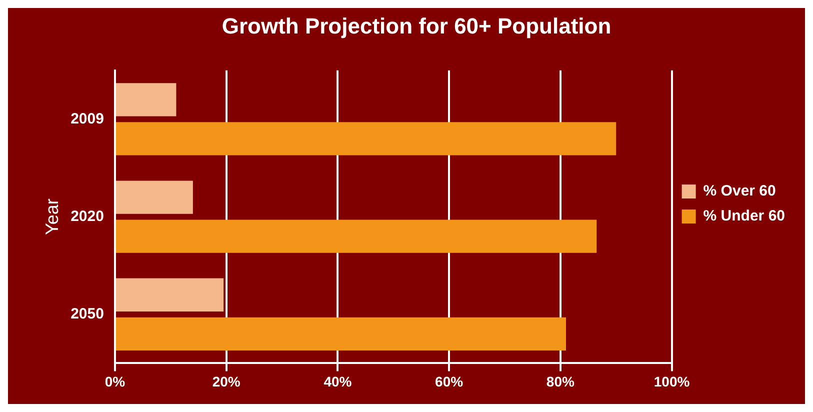  What do you see at coordinates (52, 216) in the screenshot?
I see `y-axis-title: Year` at bounding box center [52, 216].